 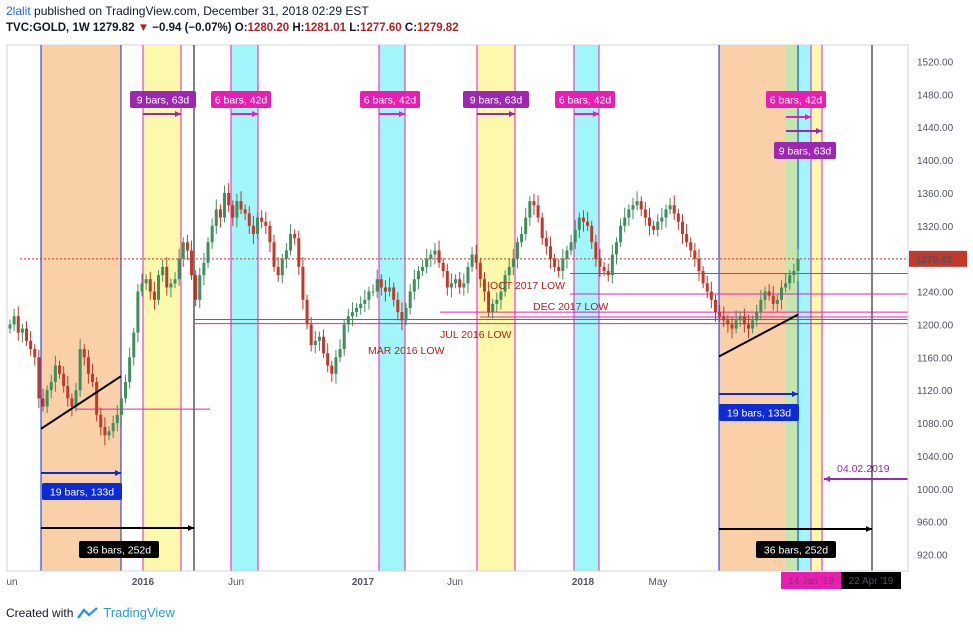 What do you see at coordinates (935, 161) in the screenshot?
I see `price-tick-label: 1400.00` at bounding box center [935, 161].